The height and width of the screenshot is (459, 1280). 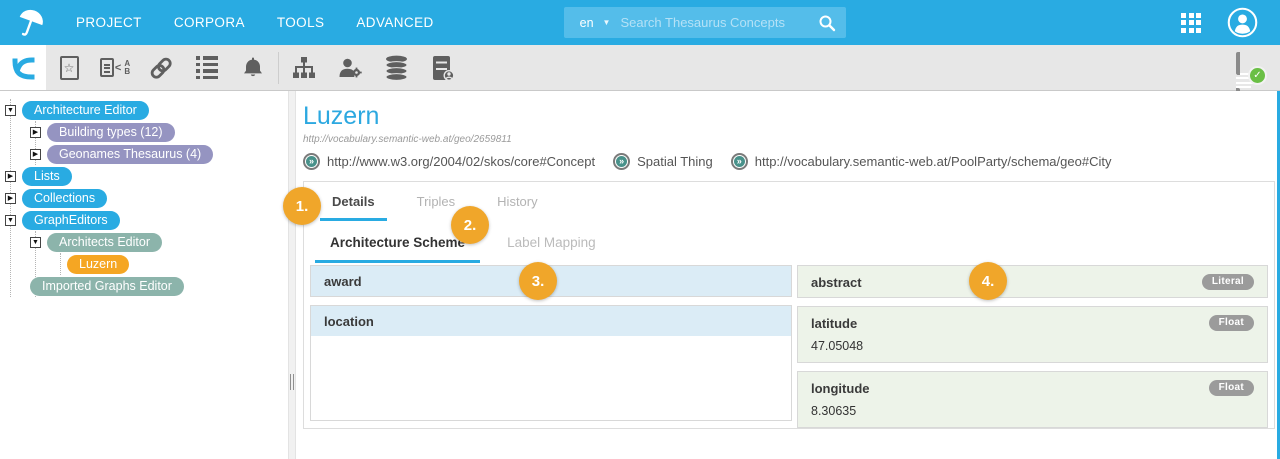 What do you see at coordinates (1278, 275) in the screenshot?
I see `right-accent-bar` at bounding box center [1278, 275].